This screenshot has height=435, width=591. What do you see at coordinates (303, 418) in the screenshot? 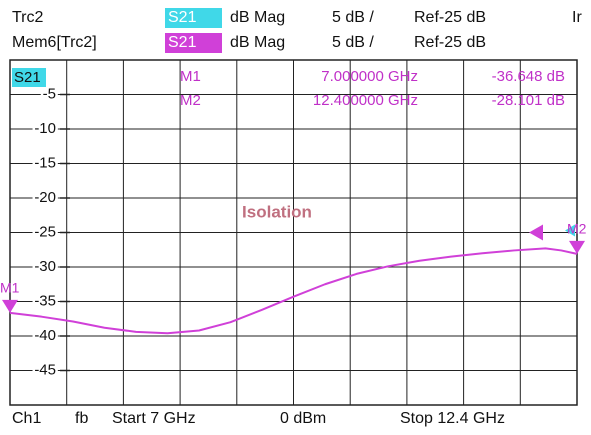
I see `power: 0 dBm` at bounding box center [303, 418].